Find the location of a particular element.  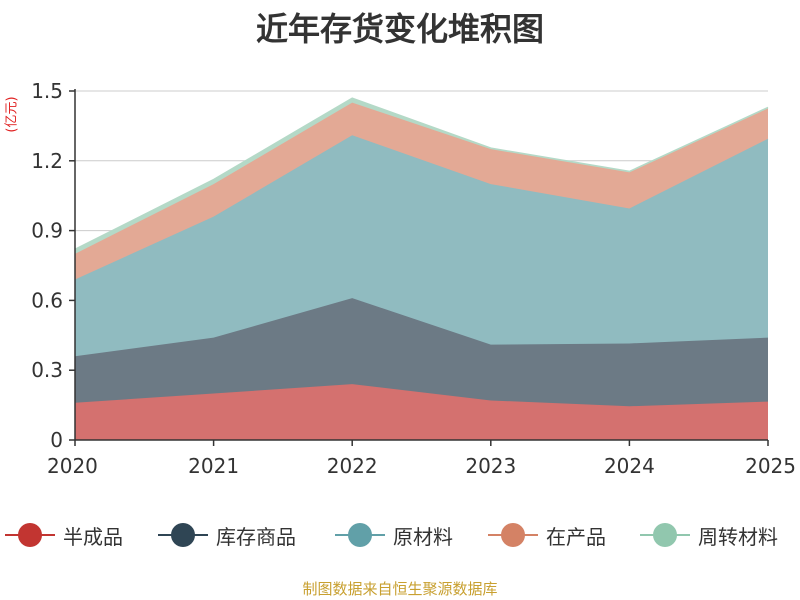

x-tick-label: 2020 is located at coordinates (72, 466).